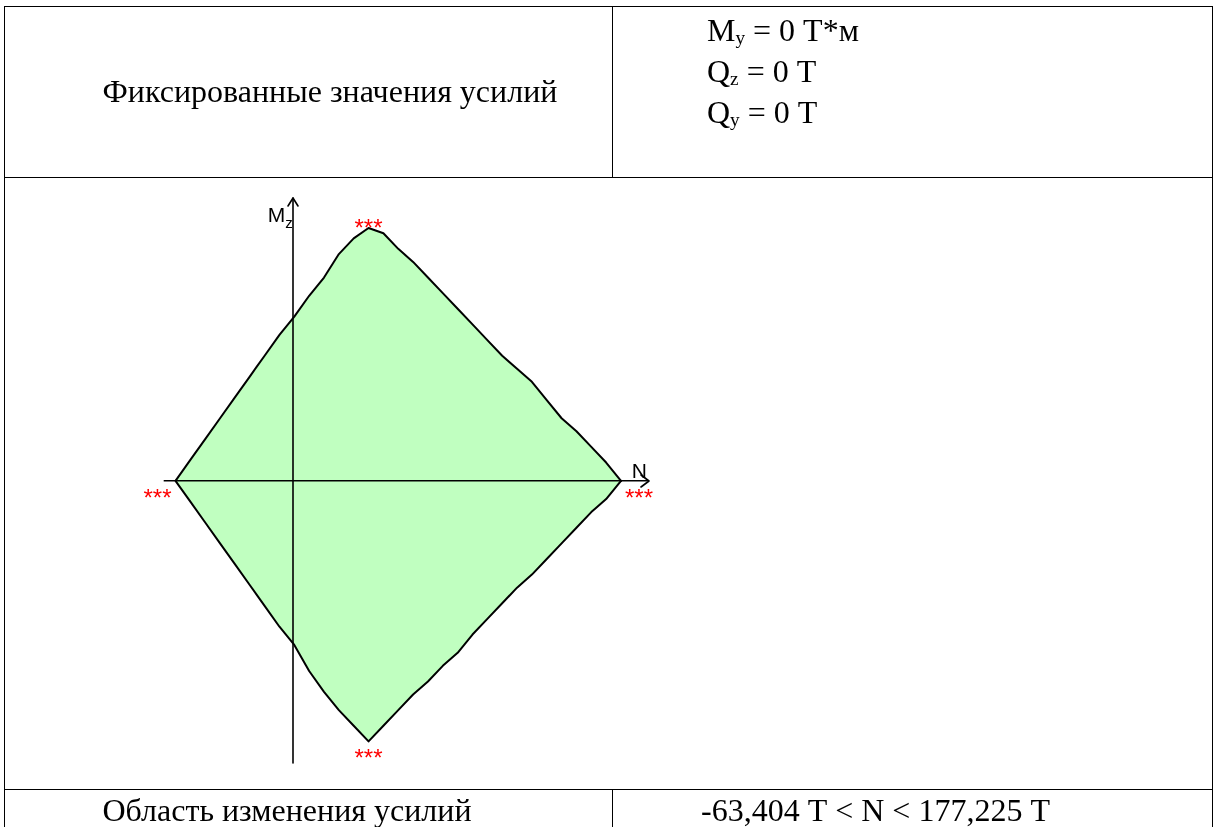  Describe the element at coordinates (875, 809) in the screenshot. I see `text: -63,404 Т < N < 177,225 Т` at that location.